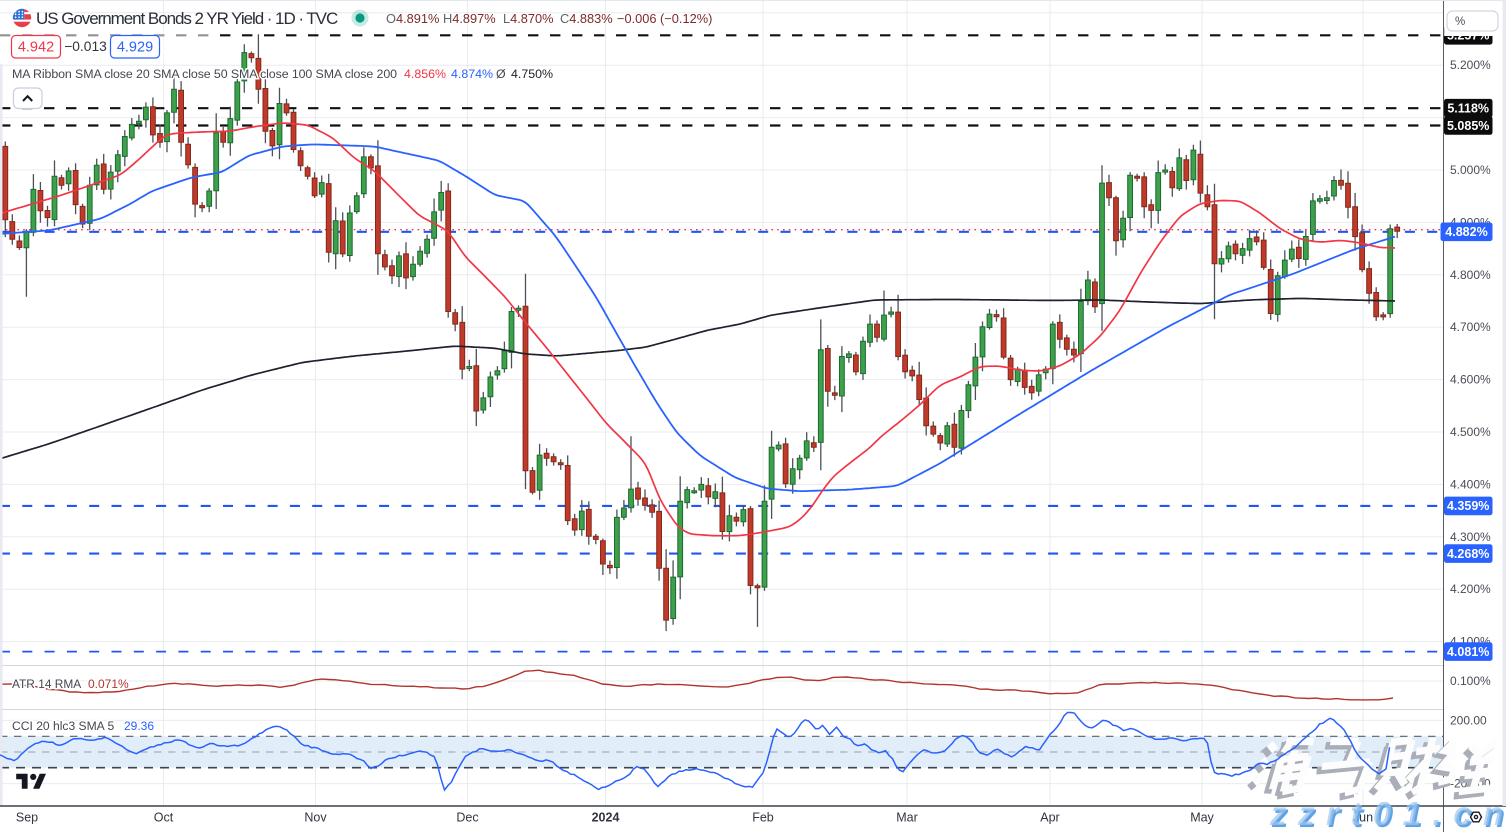  Describe the element at coordinates (467, 818) in the screenshot. I see `svg-text: Dec` at that location.